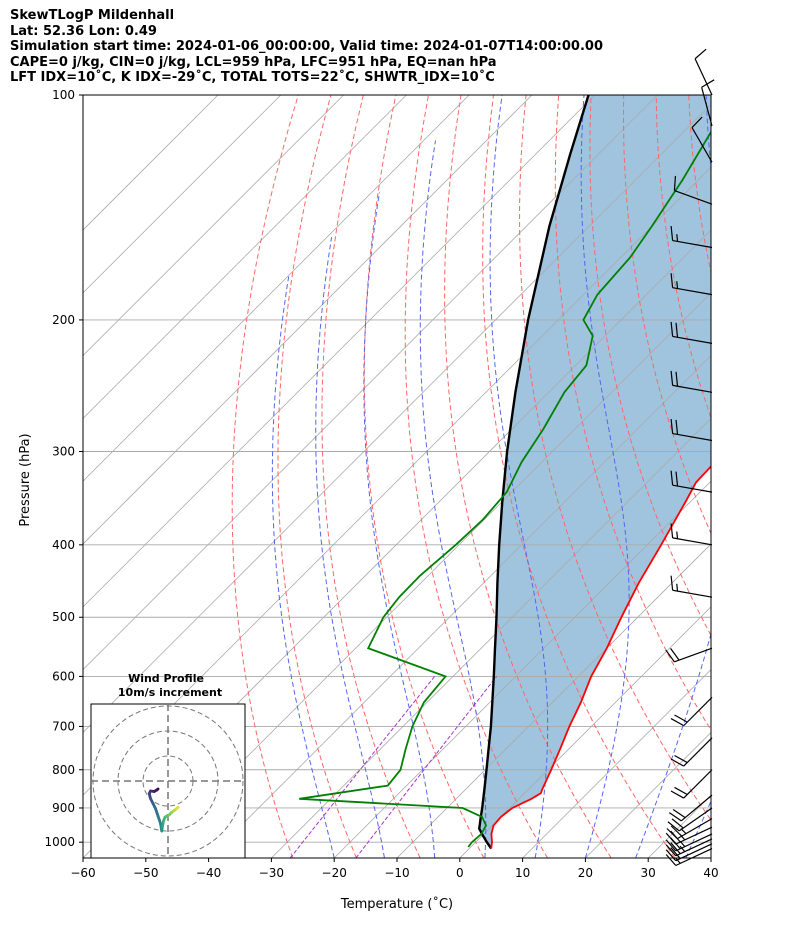 Image resolution: width=794 pixels, height=937 pixels. What do you see at coordinates (63, 617) in the screenshot?
I see `y-tick-label: 500` at bounding box center [63, 617].